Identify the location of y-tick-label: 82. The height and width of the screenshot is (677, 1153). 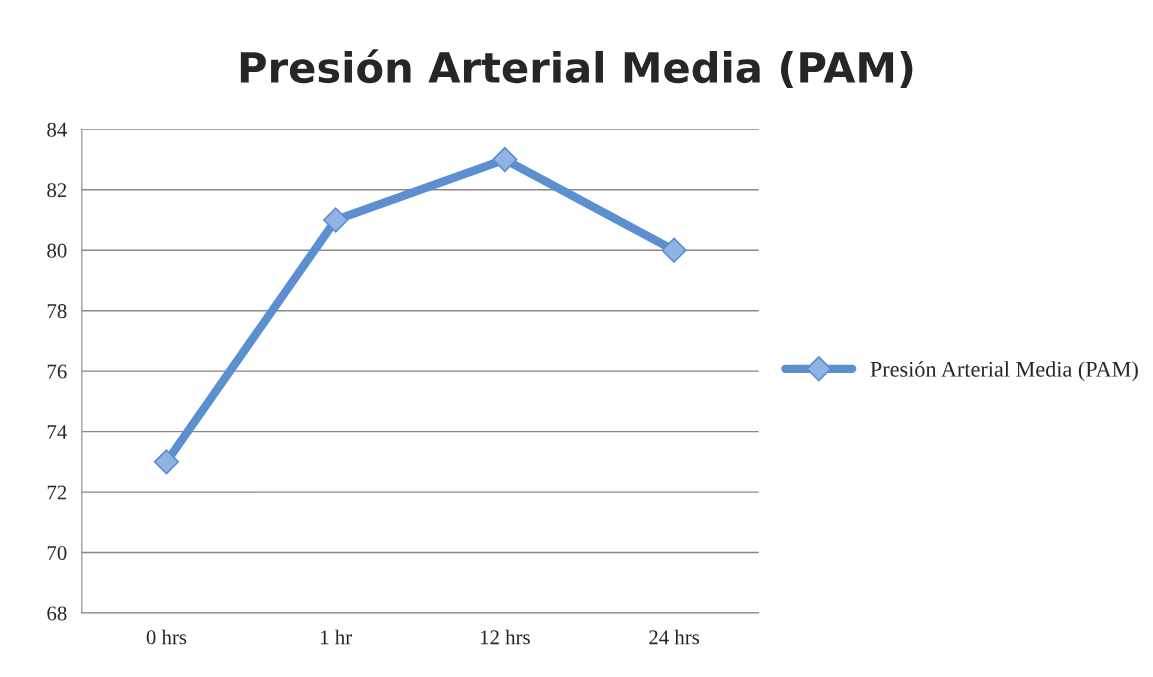
(57, 190).